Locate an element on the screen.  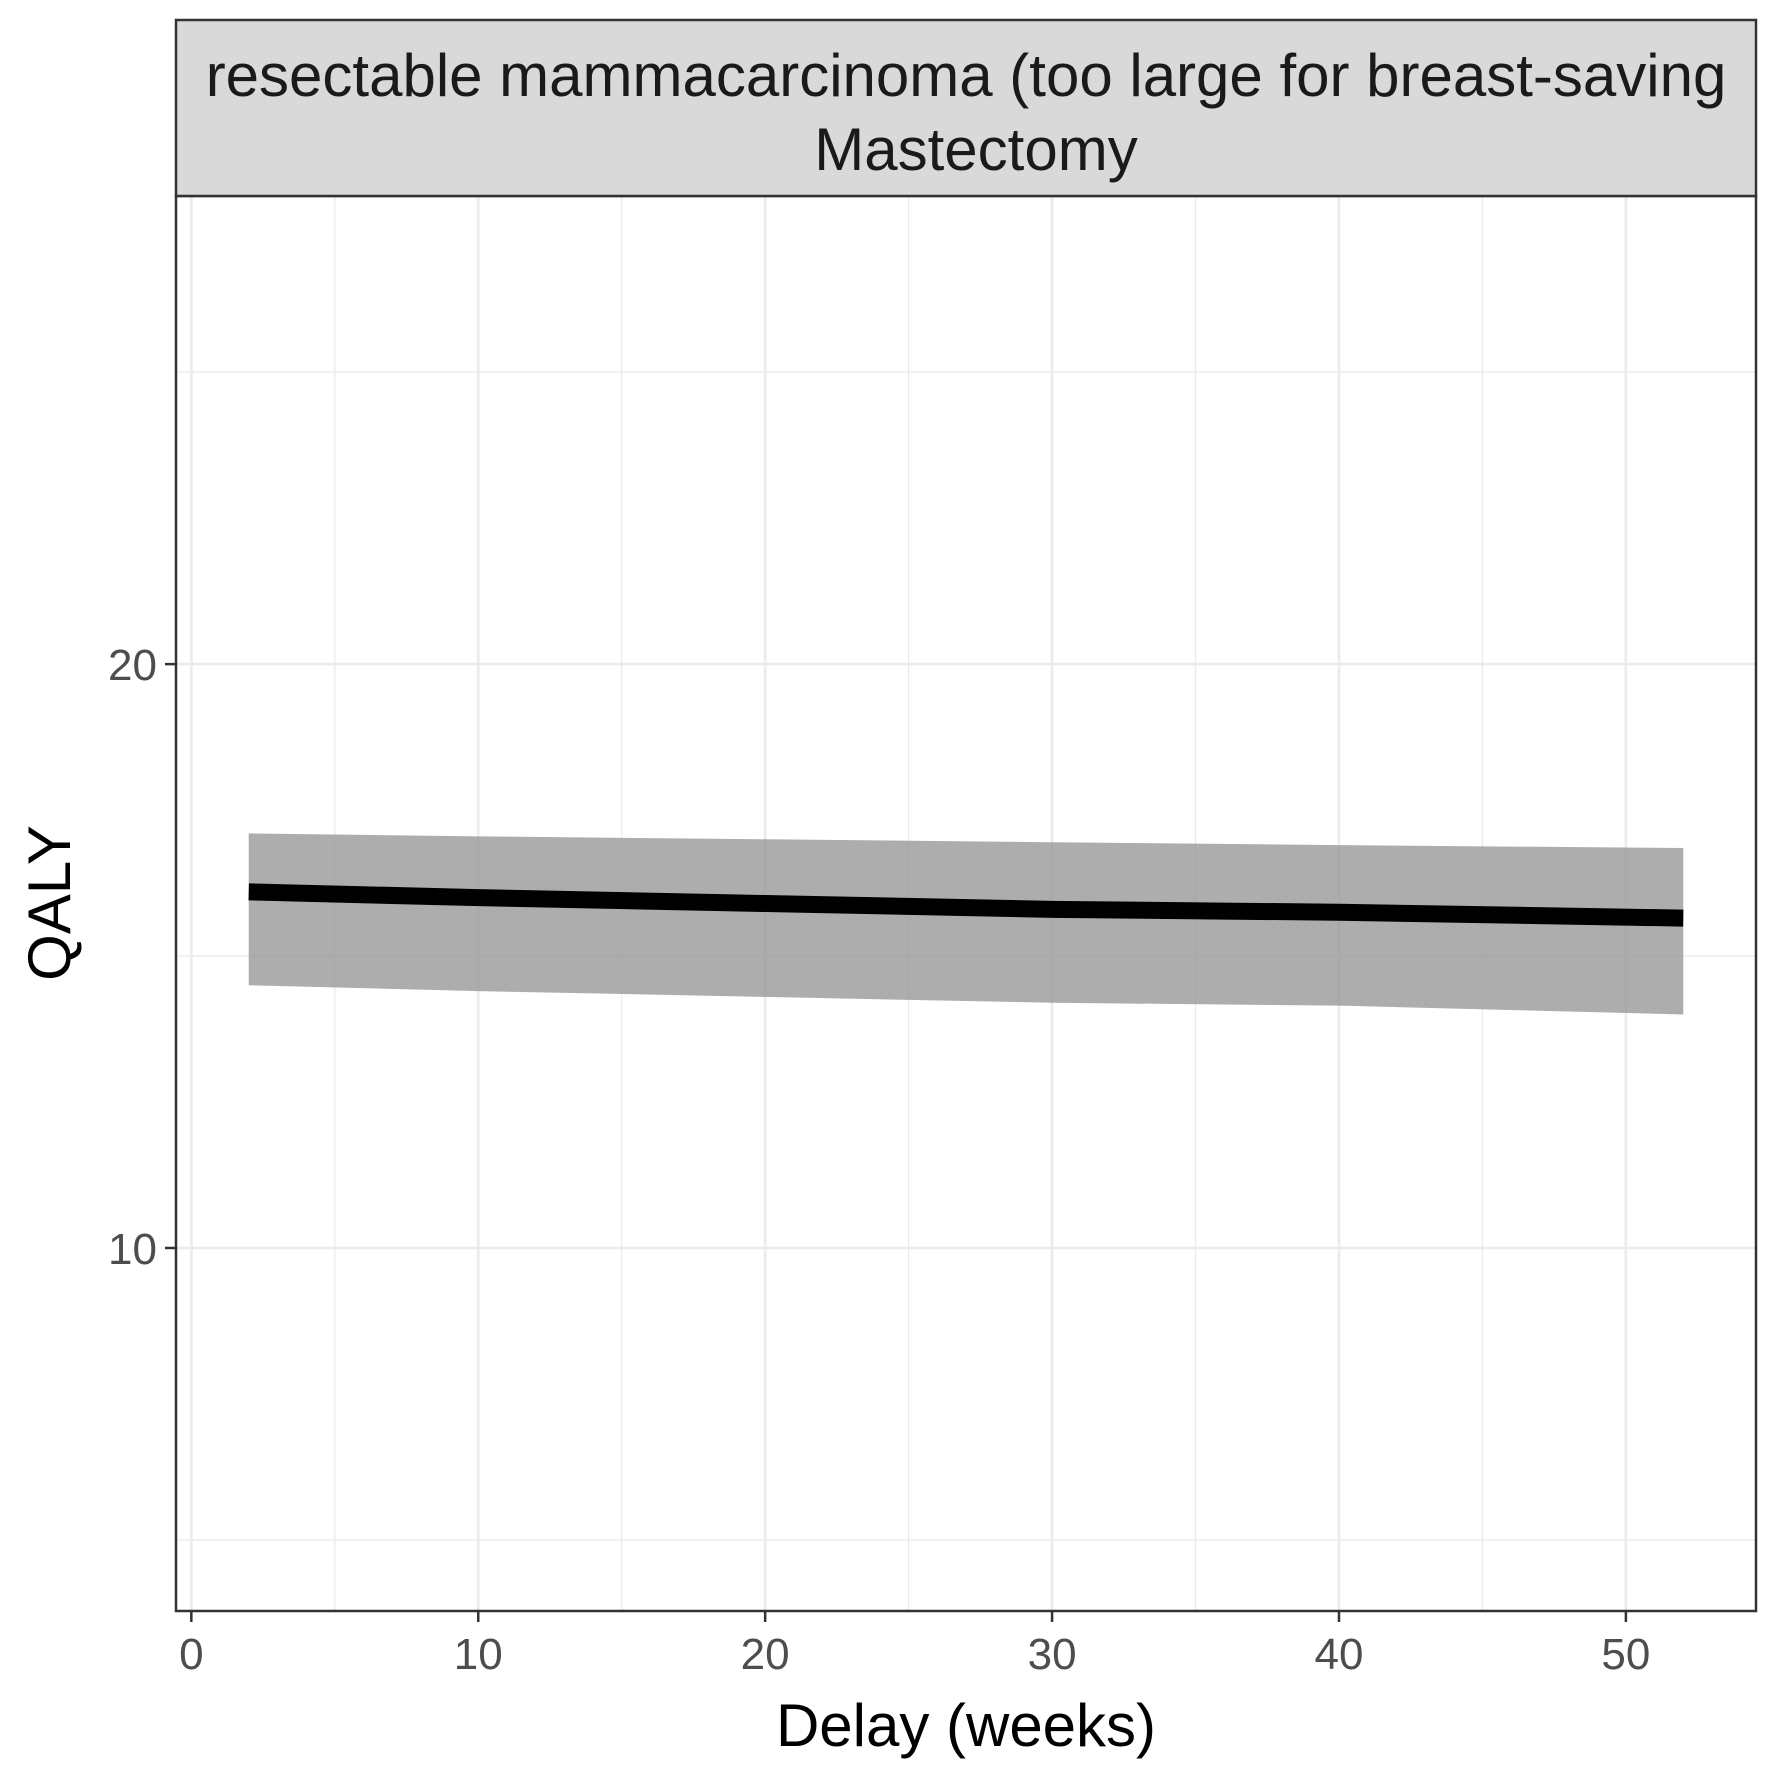
facet-strip-background is located at coordinates (966, 108).